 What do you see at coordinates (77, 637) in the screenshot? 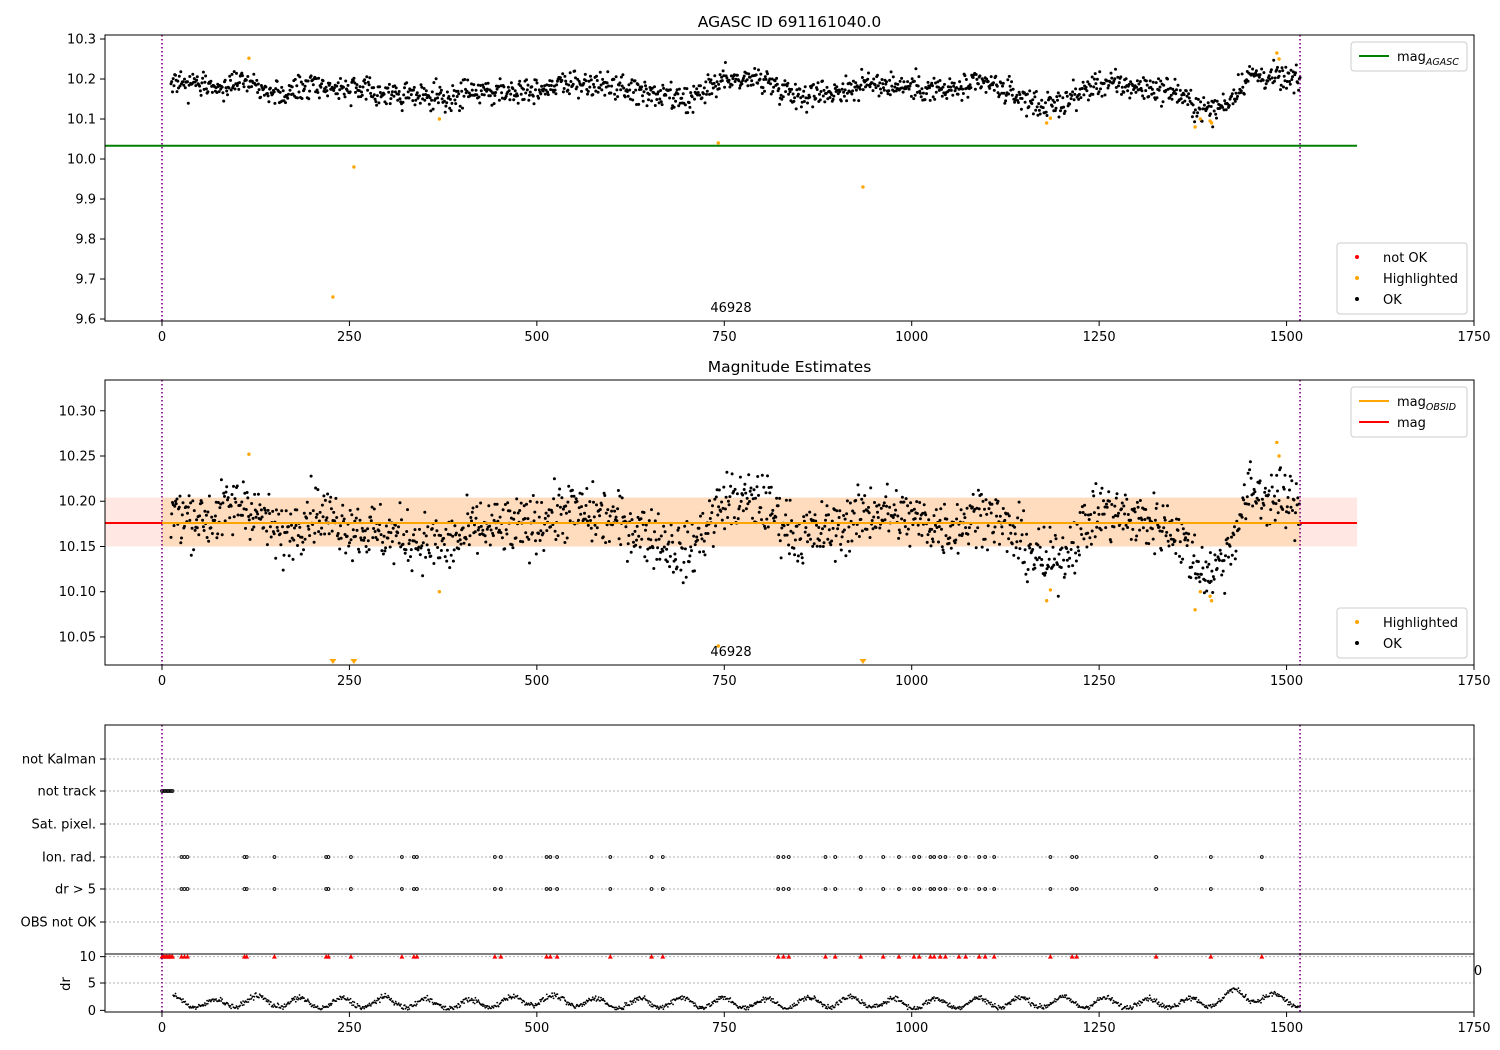
I see `y-tick-label: 10.05` at bounding box center [77, 637].